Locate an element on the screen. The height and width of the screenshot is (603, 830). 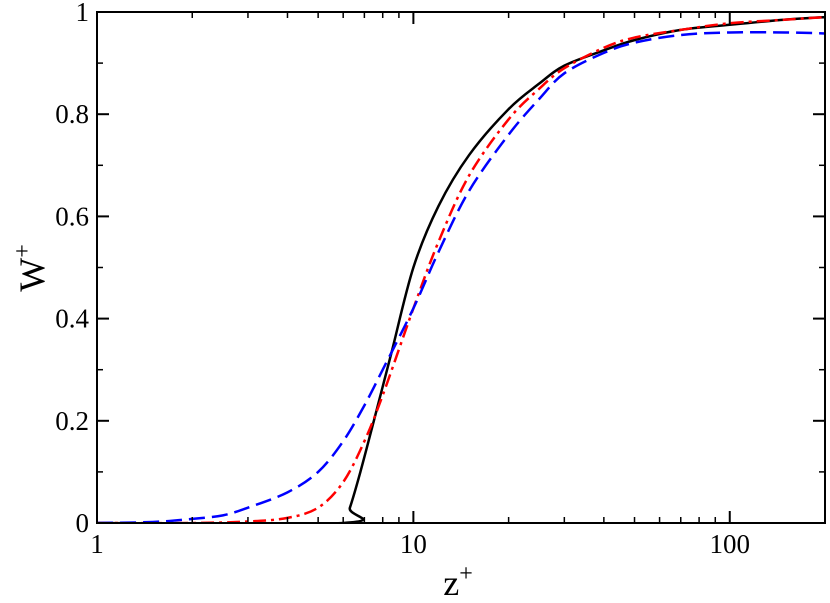
y-tick-label: 0.2 is located at coordinates (72, 421).